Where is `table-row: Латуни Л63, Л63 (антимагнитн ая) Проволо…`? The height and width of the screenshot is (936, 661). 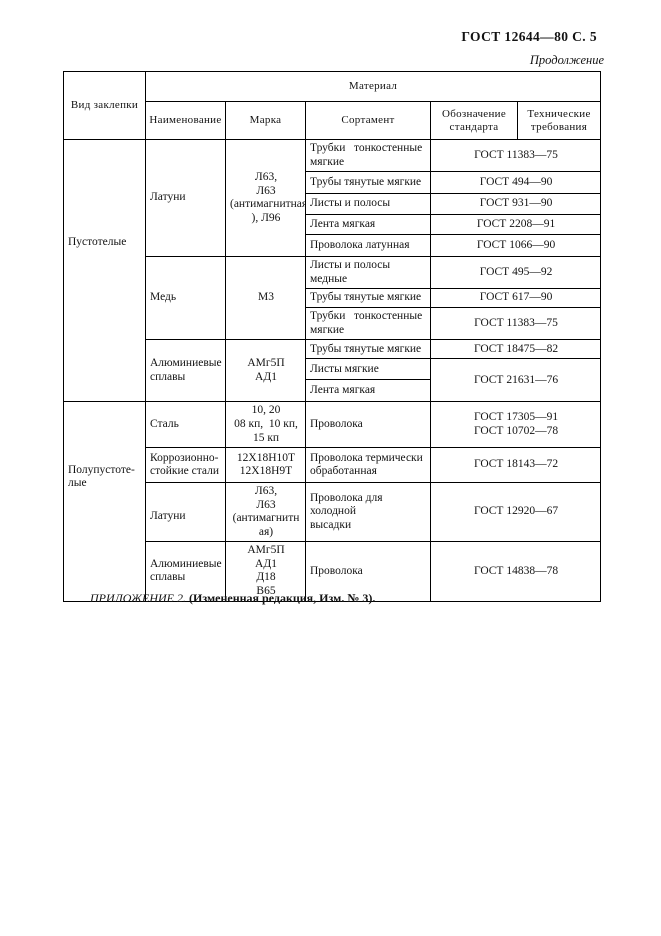 table-row: Латуни Л63, Л63 (антимагнитн ая) Проволо… is located at coordinates (333, 512).